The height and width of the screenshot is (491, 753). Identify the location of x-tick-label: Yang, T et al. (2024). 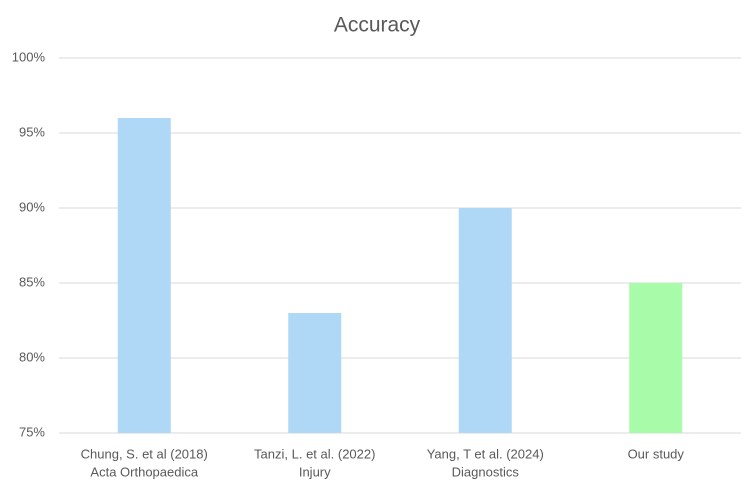
(485, 453).